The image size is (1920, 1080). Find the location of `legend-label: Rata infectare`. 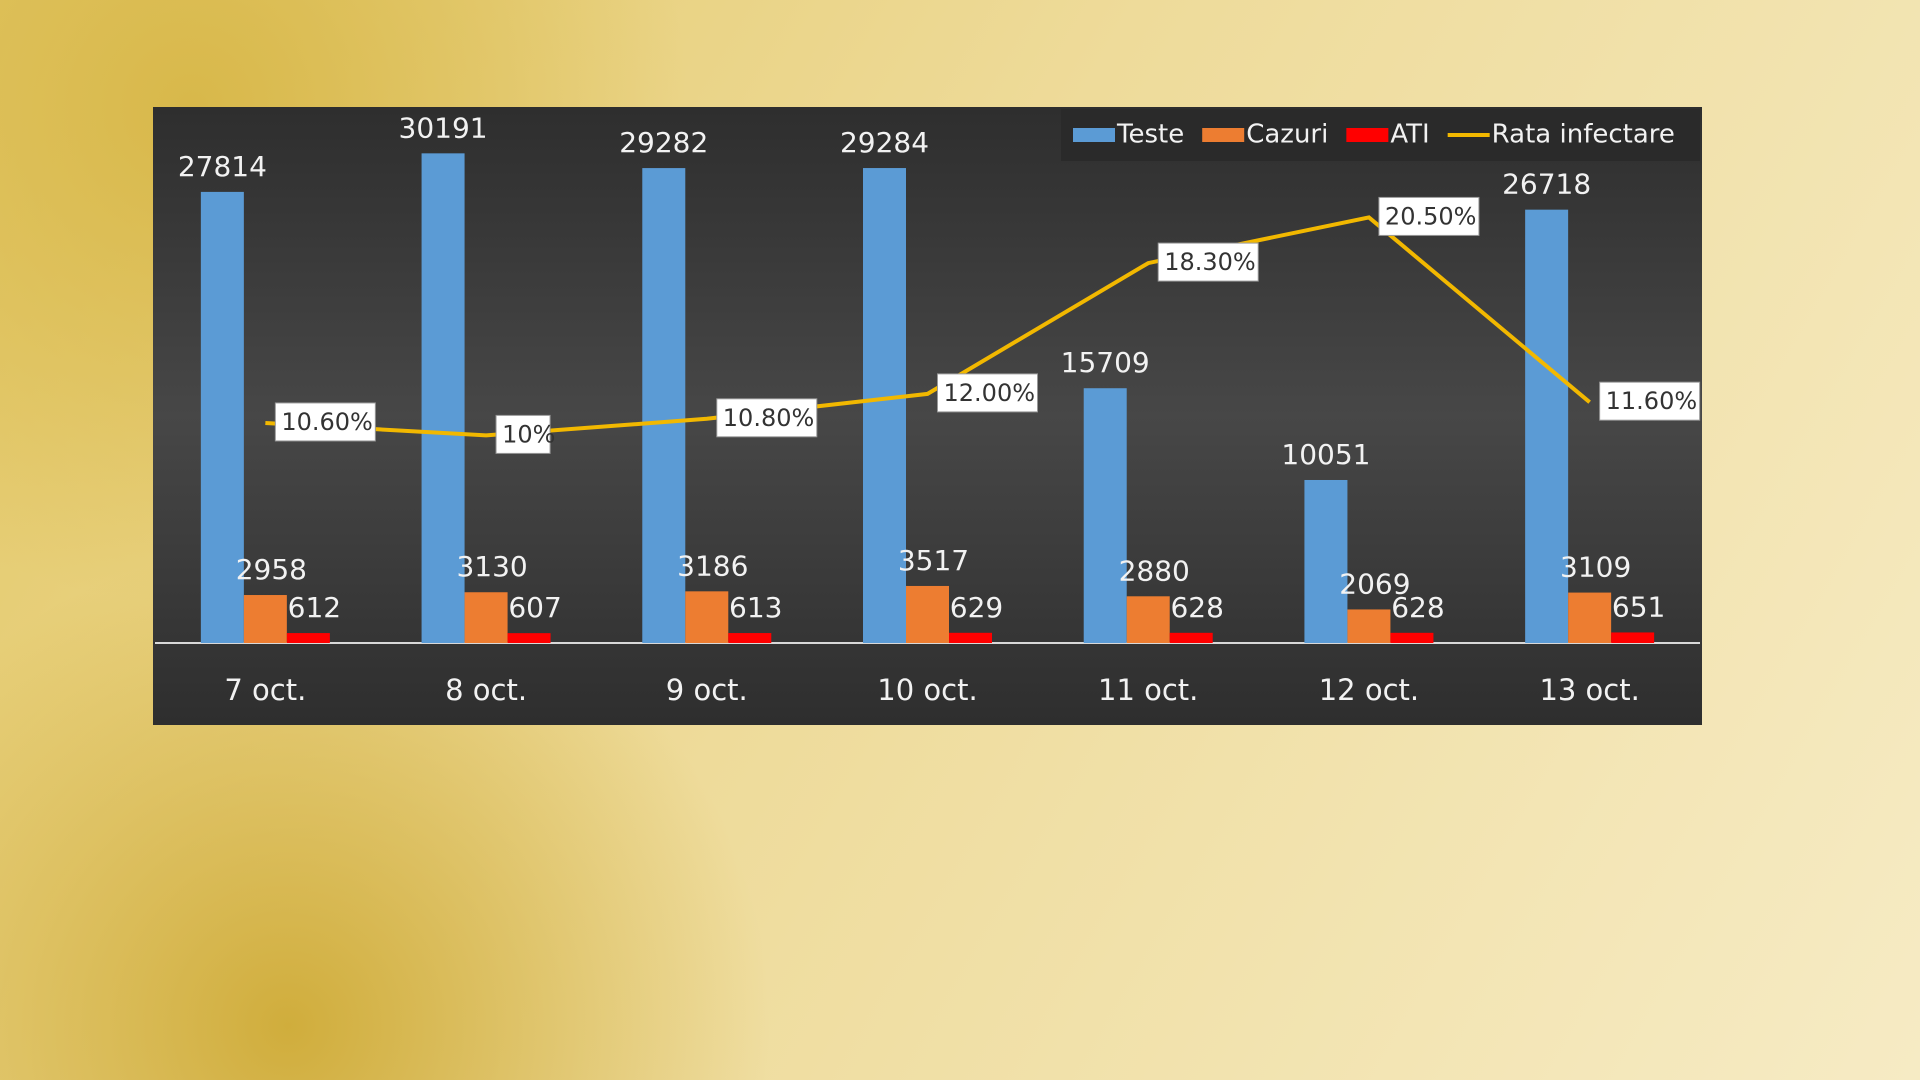

legend-label: Rata infectare is located at coordinates (1583, 135).